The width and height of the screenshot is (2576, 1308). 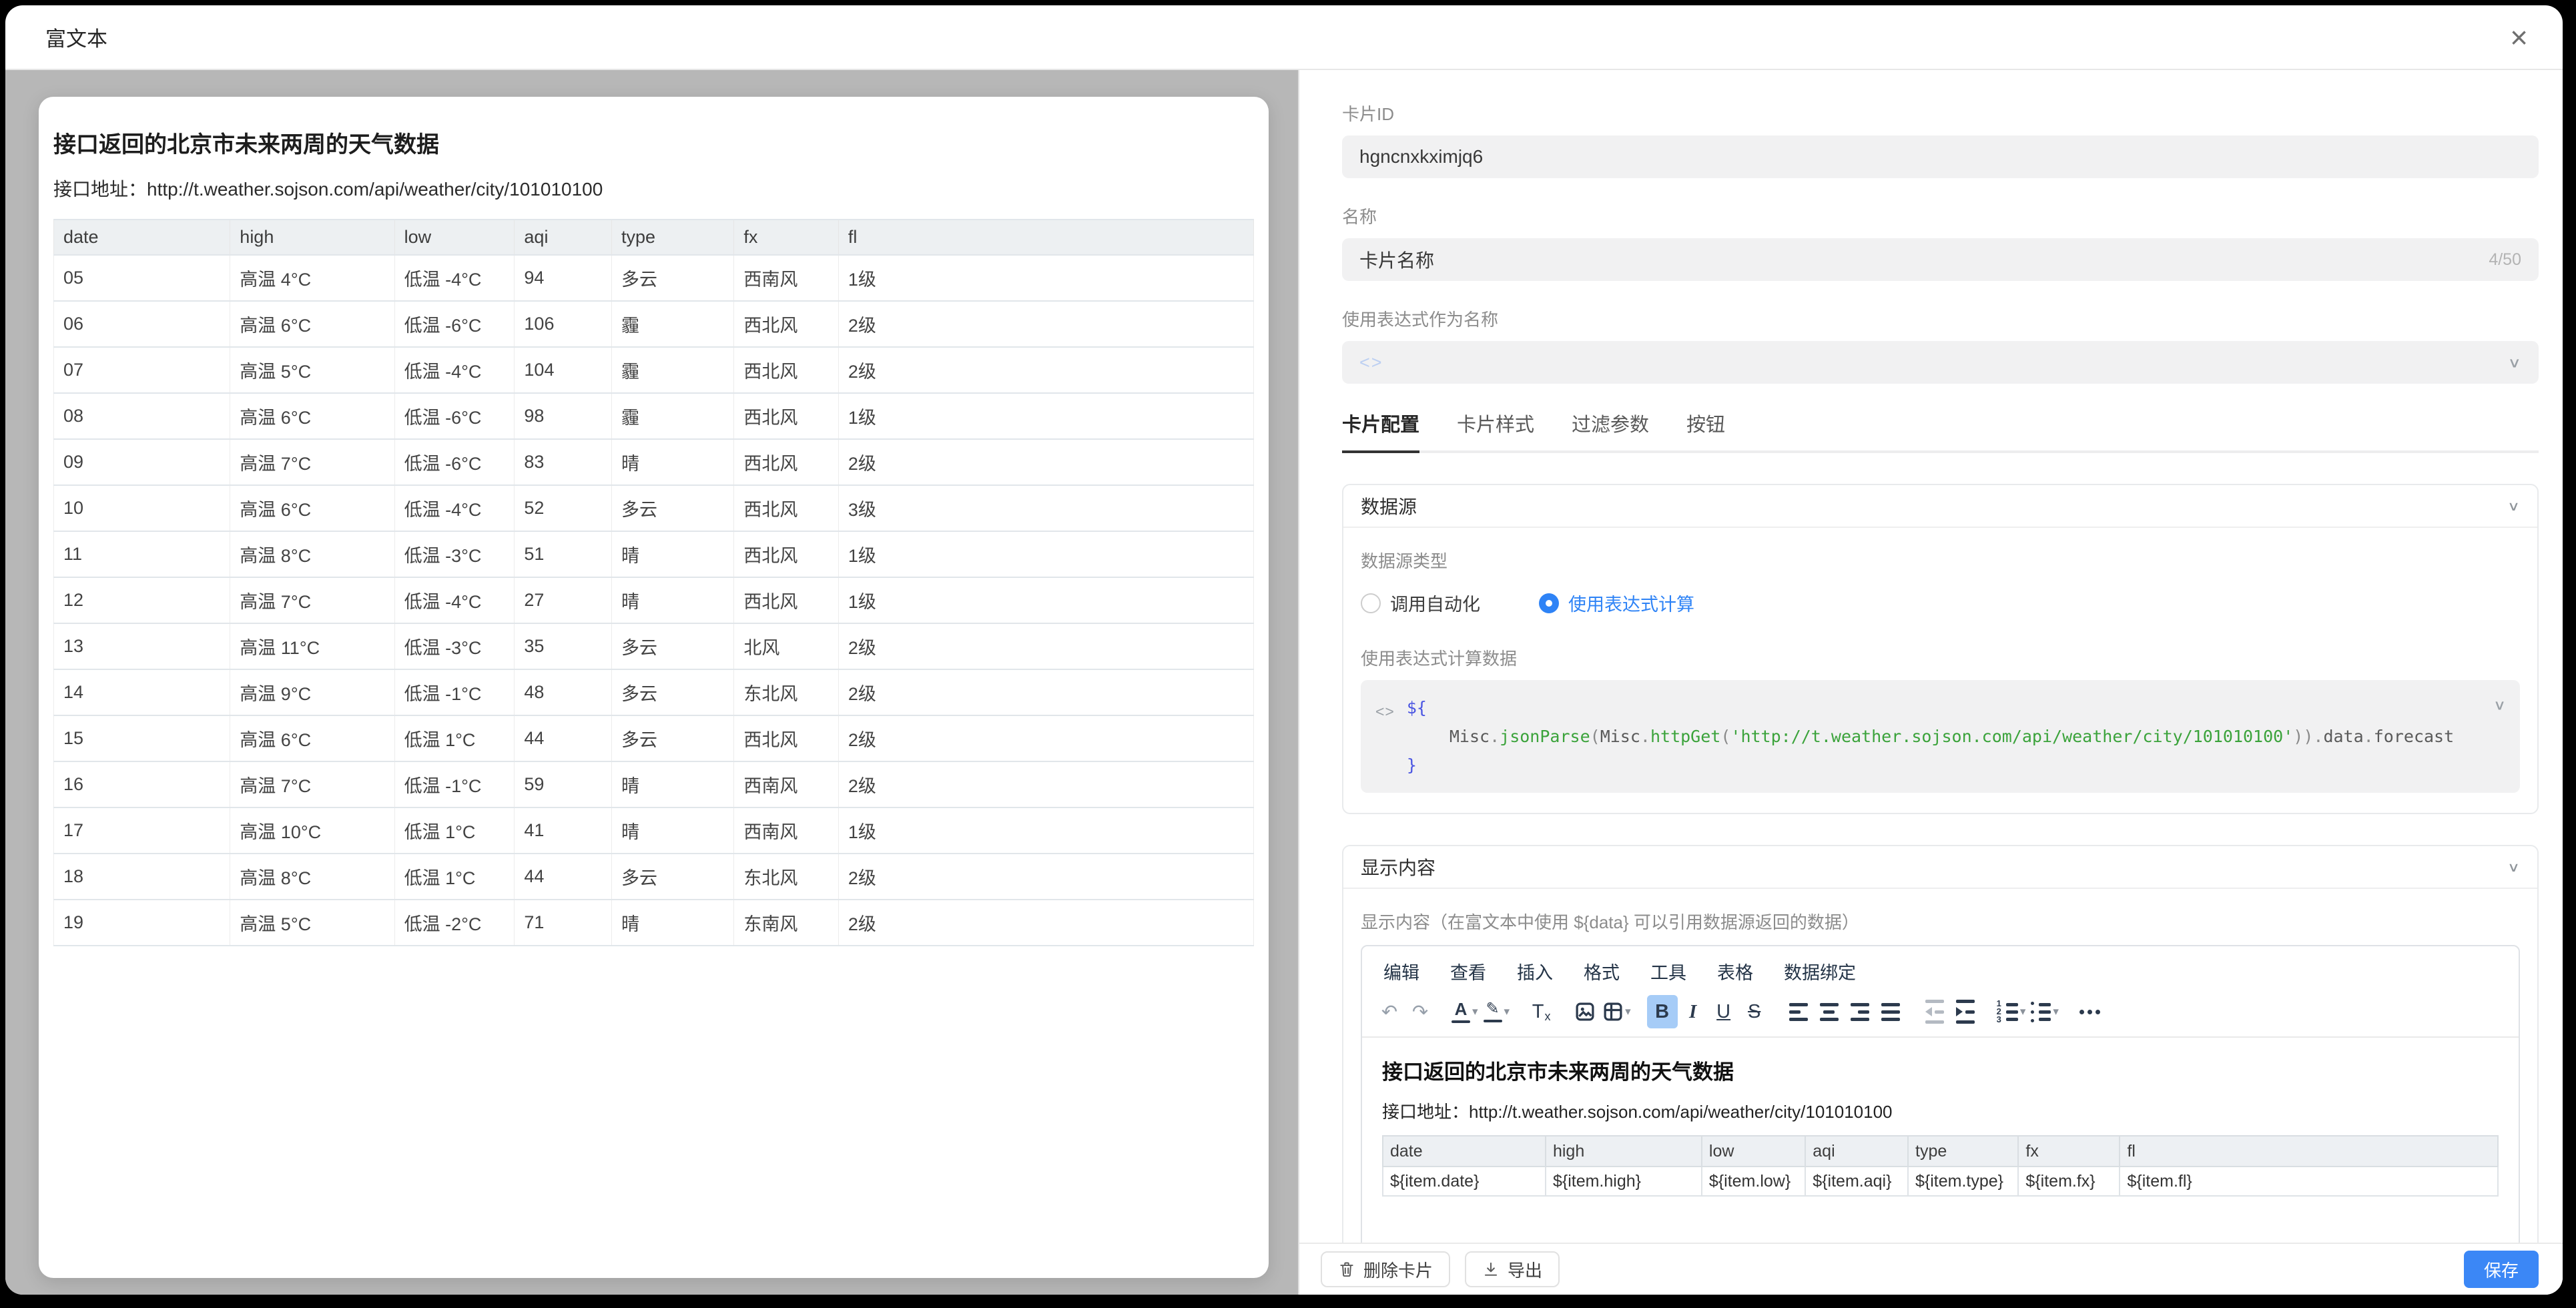 What do you see at coordinates (1735, 973) in the screenshot?
I see `editor-menu-item: 表格` at bounding box center [1735, 973].